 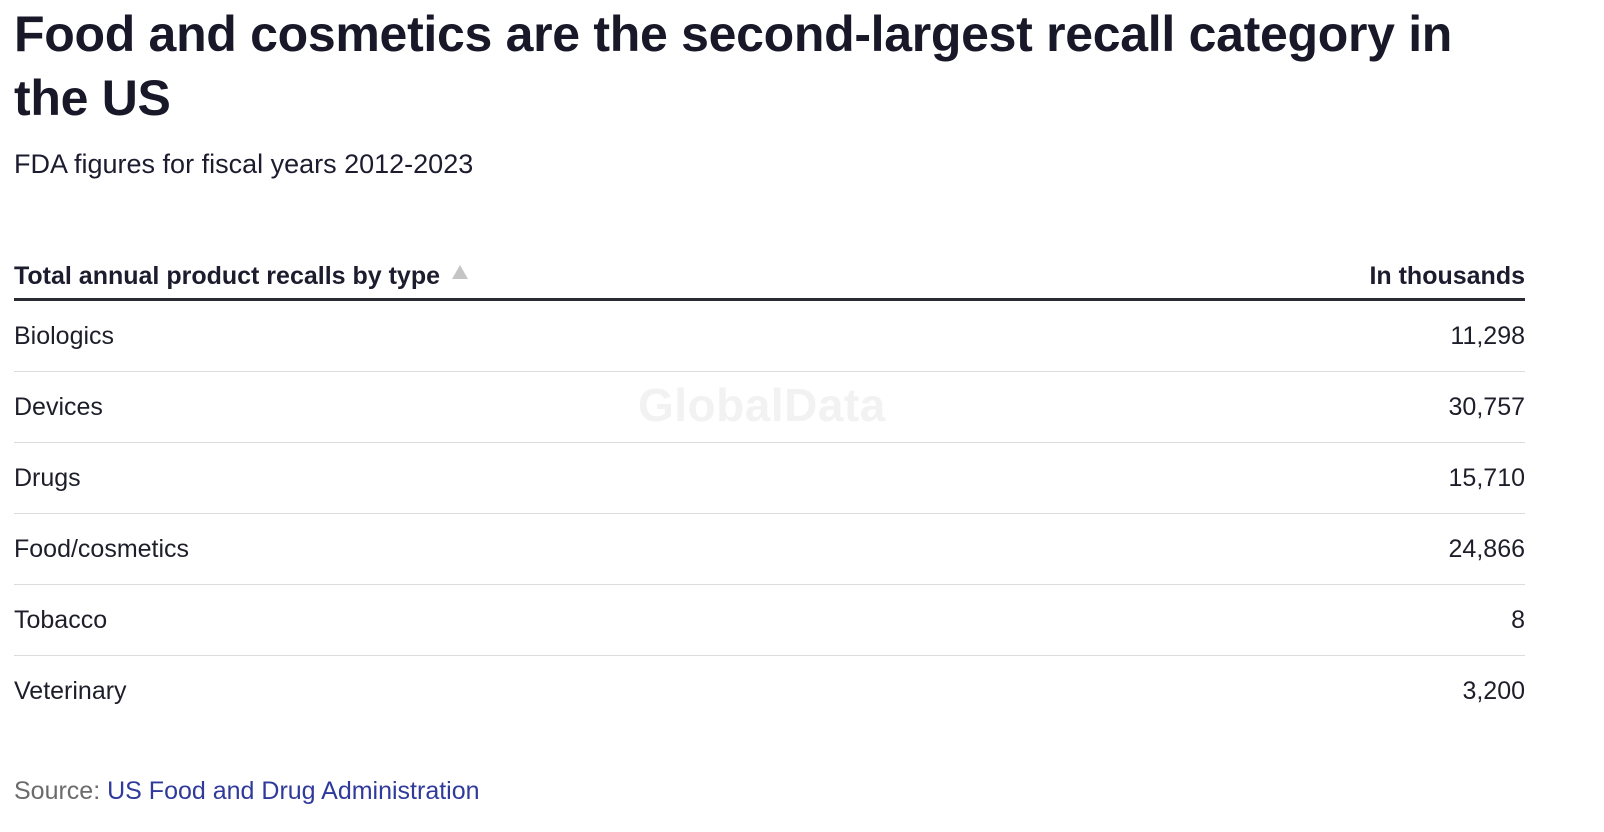 What do you see at coordinates (227, 275) in the screenshot?
I see `column-header-type-label: Total annual product recalls by type` at bounding box center [227, 275].